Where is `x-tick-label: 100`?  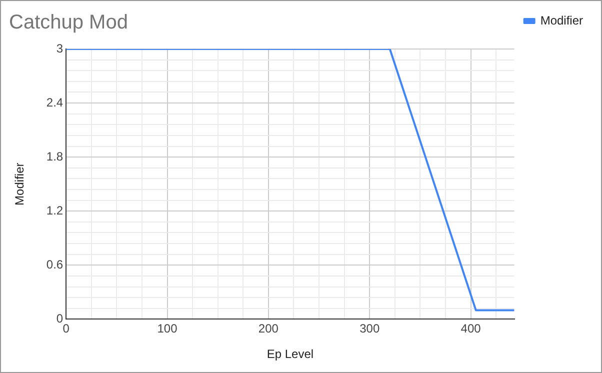 x-tick-label: 100 is located at coordinates (167, 329).